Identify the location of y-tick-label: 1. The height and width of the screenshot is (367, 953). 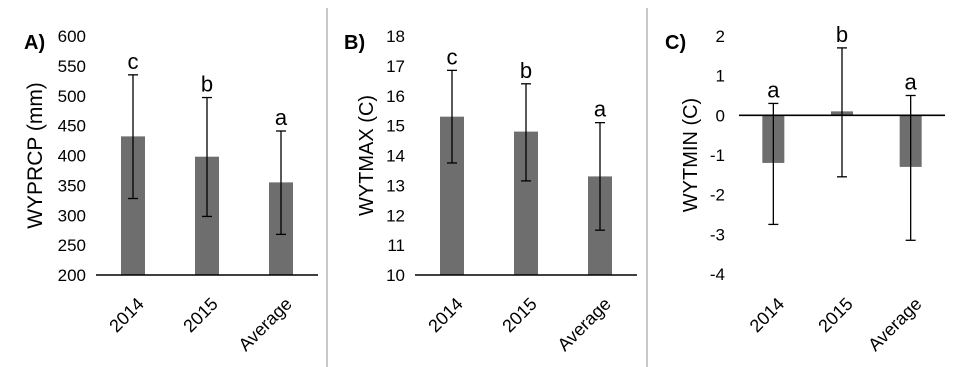
(720, 76).